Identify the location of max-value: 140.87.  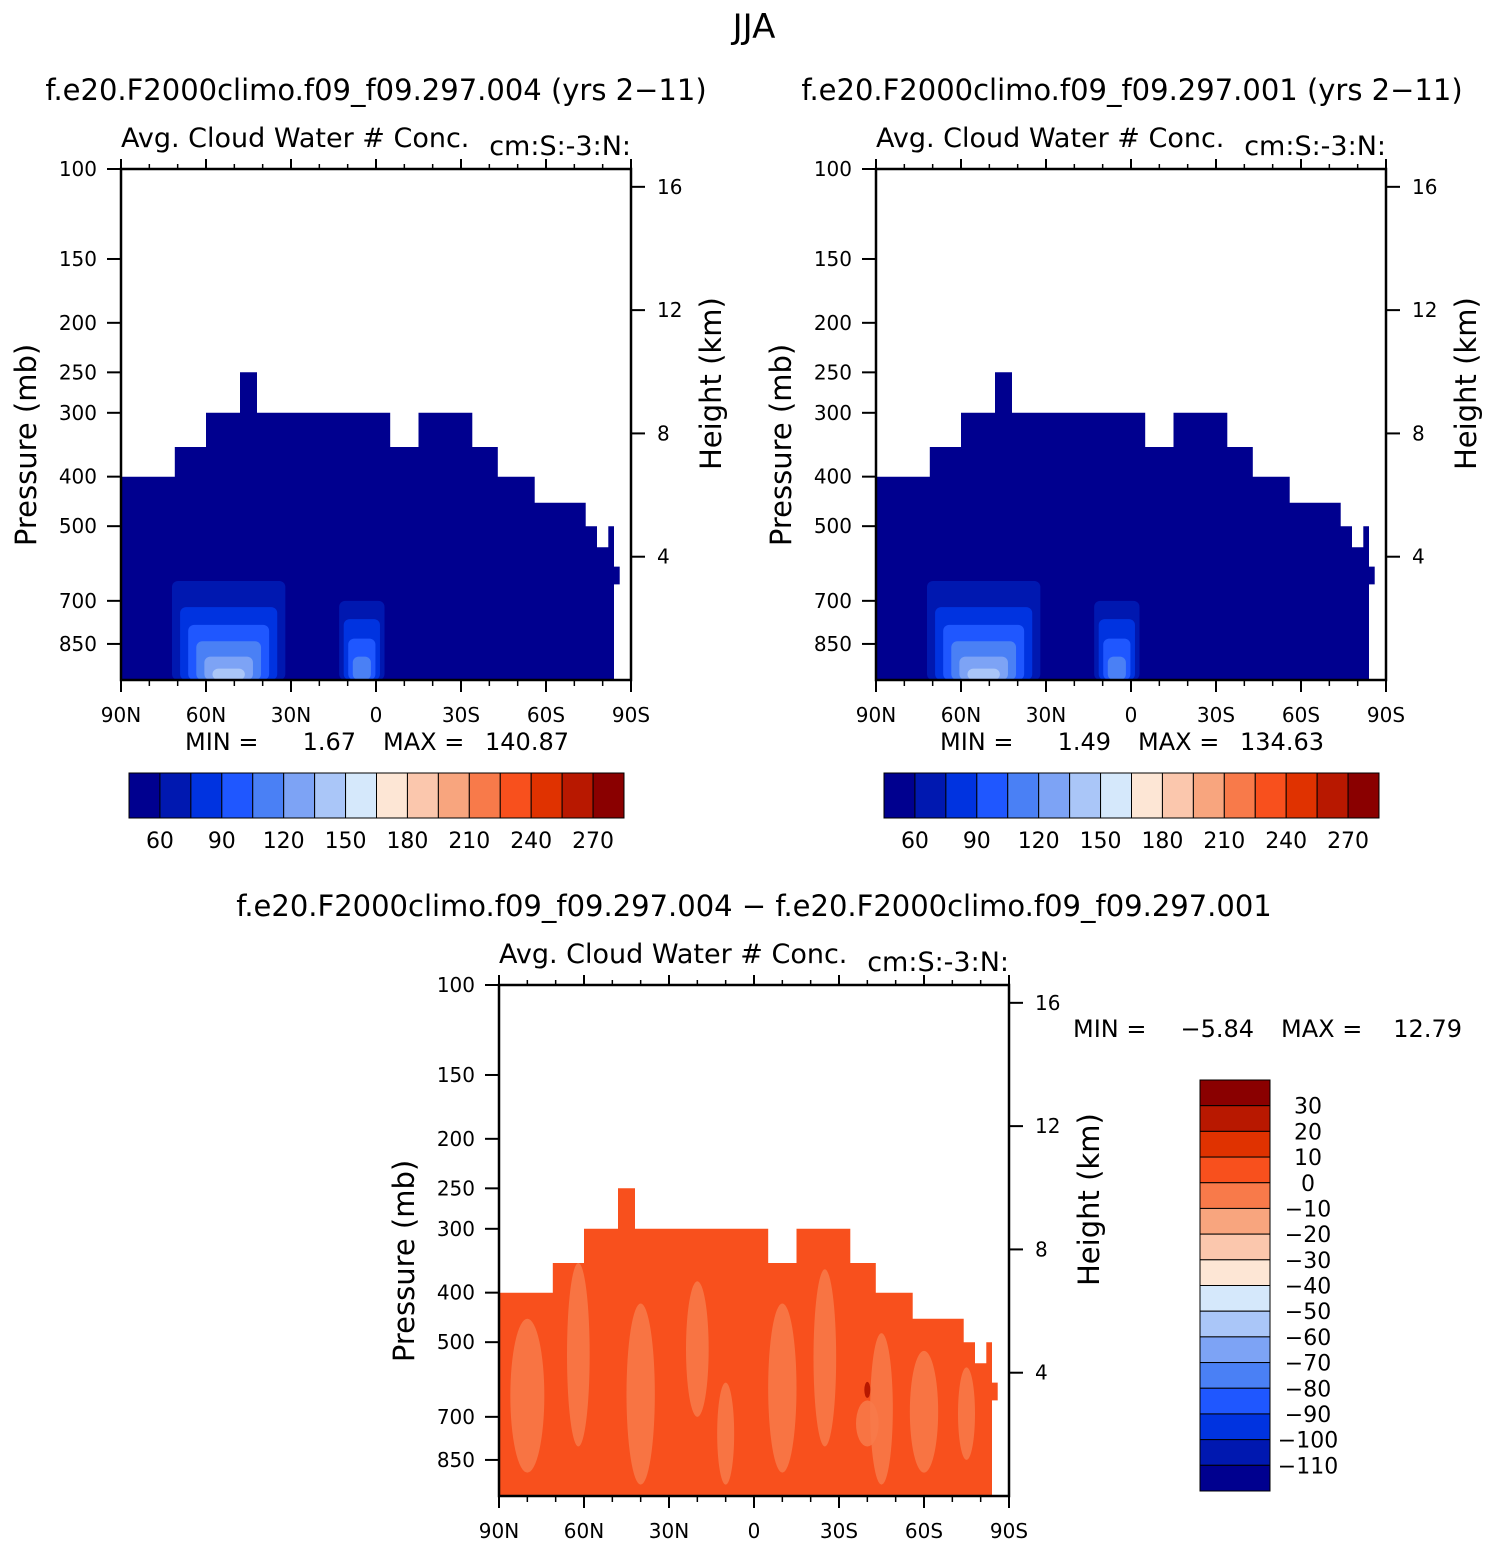
(527, 742).